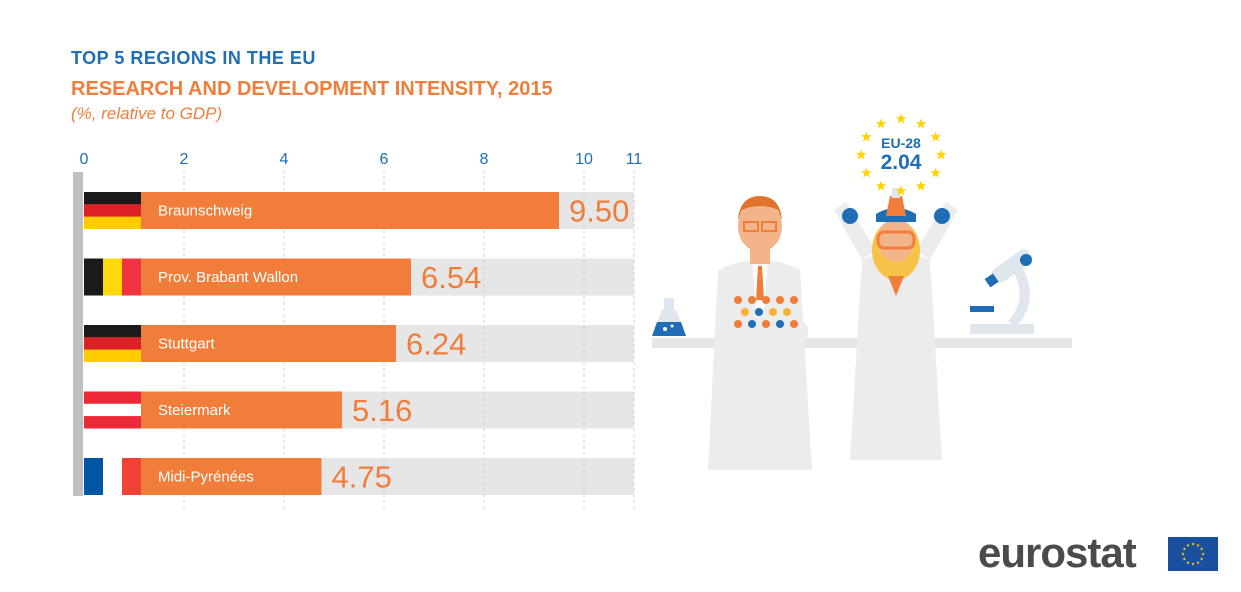 Image resolution: width=1241 pixels, height=592 pixels. Describe the element at coordinates (584, 159) in the screenshot. I see `x-tick-label: 10` at that location.